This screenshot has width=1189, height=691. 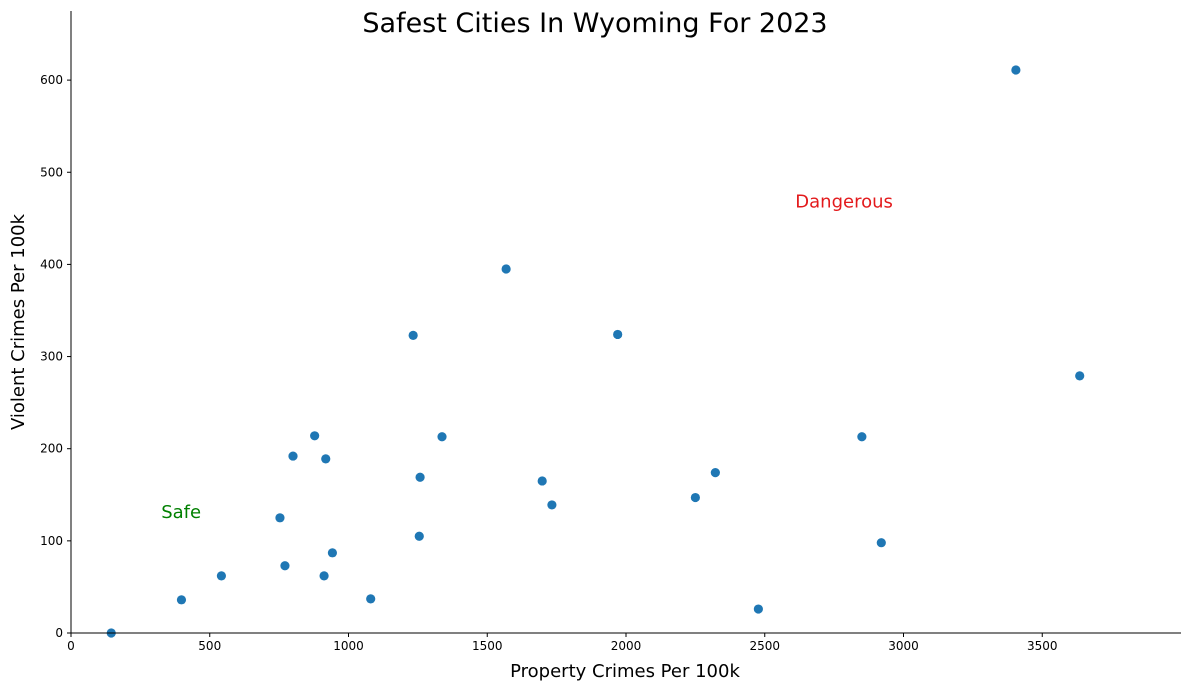 What do you see at coordinates (51, 541) in the screenshot?
I see `y-tick-label: 100` at bounding box center [51, 541].